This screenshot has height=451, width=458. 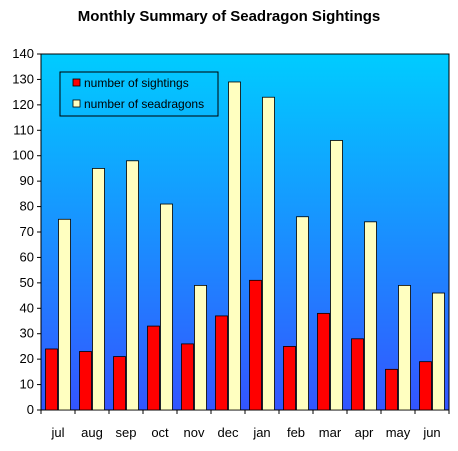 I want to click on y-tick-label: 120, so click(x=23, y=104).